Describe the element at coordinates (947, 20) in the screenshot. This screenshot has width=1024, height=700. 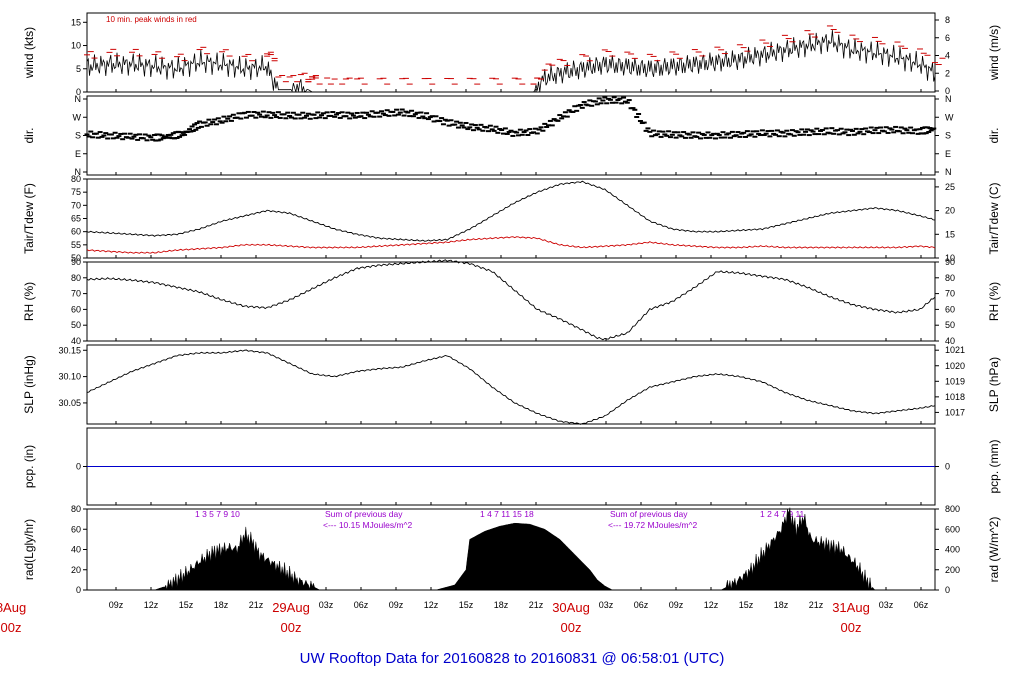
I see `y-tick-label-right: 8` at that location.